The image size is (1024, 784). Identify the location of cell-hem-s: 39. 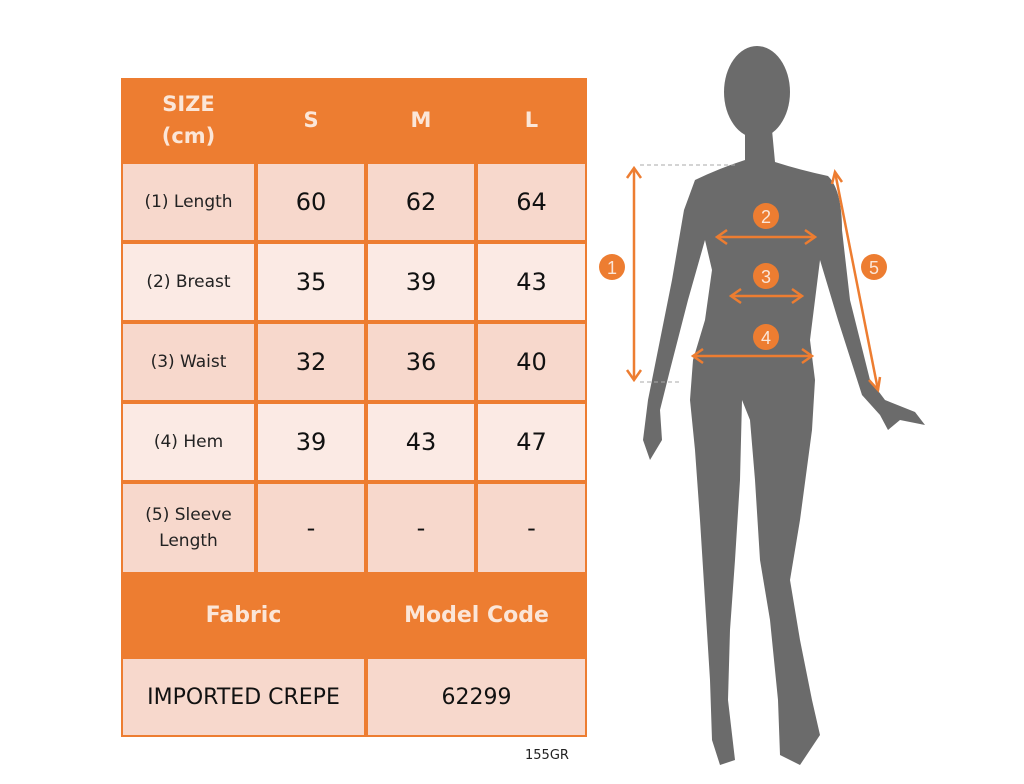
(311, 442).